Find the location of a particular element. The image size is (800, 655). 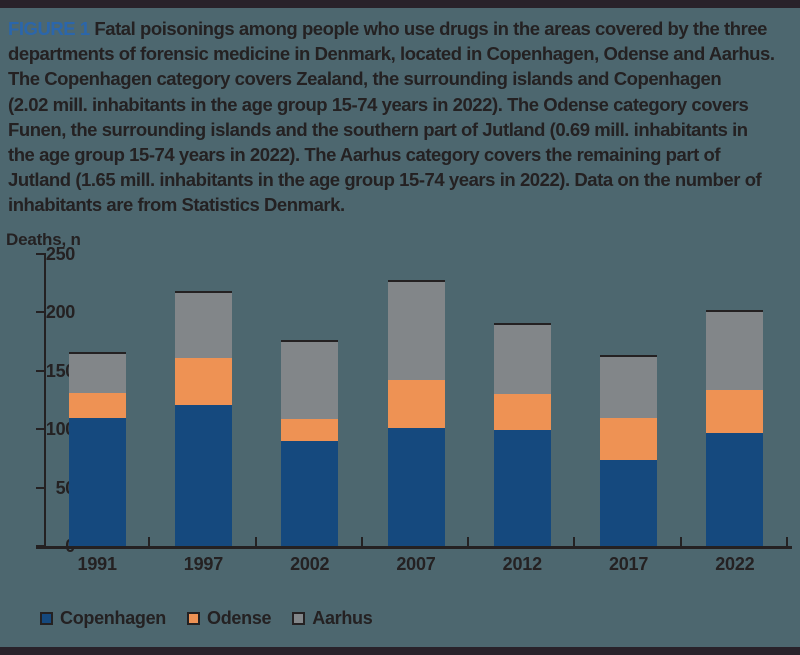

bar-segment-odense-2002 is located at coordinates (310, 429).